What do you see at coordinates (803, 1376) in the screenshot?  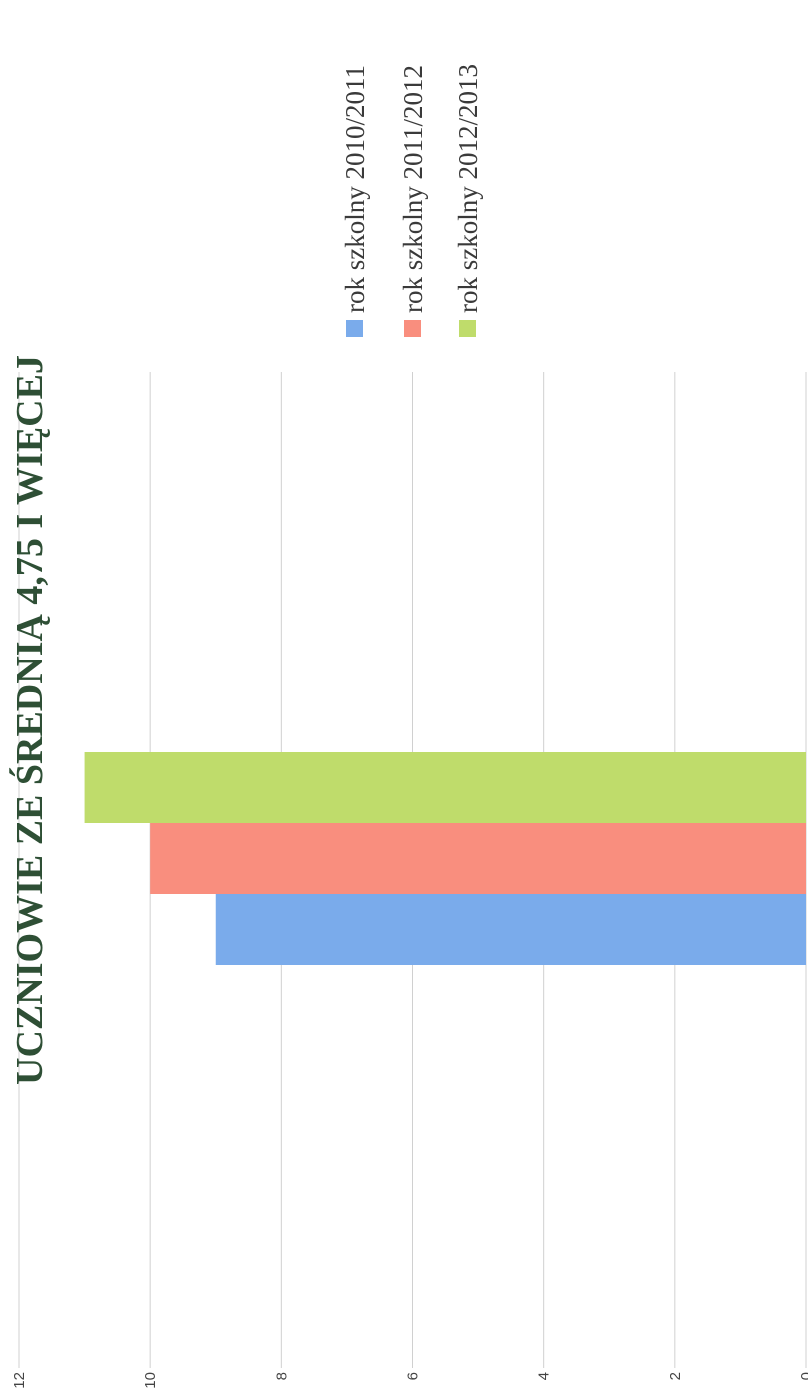 I see `y-tick-label: 0` at bounding box center [803, 1376].